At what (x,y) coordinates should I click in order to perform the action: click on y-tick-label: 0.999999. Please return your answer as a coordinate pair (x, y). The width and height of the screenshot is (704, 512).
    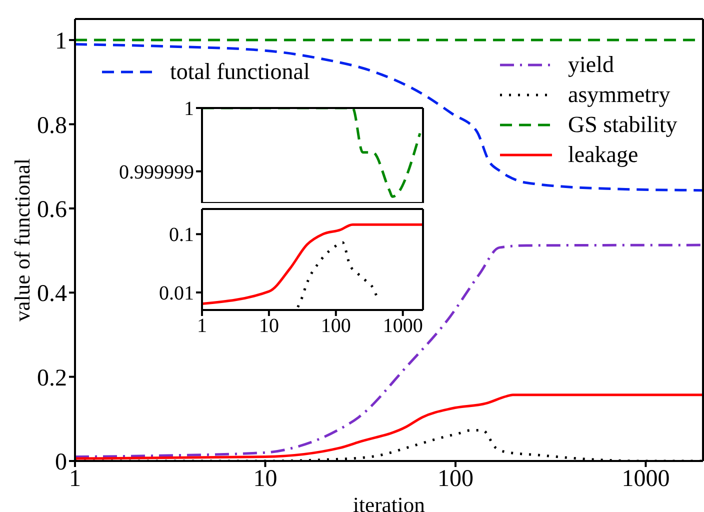
    Looking at the image, I should click on (156, 172).